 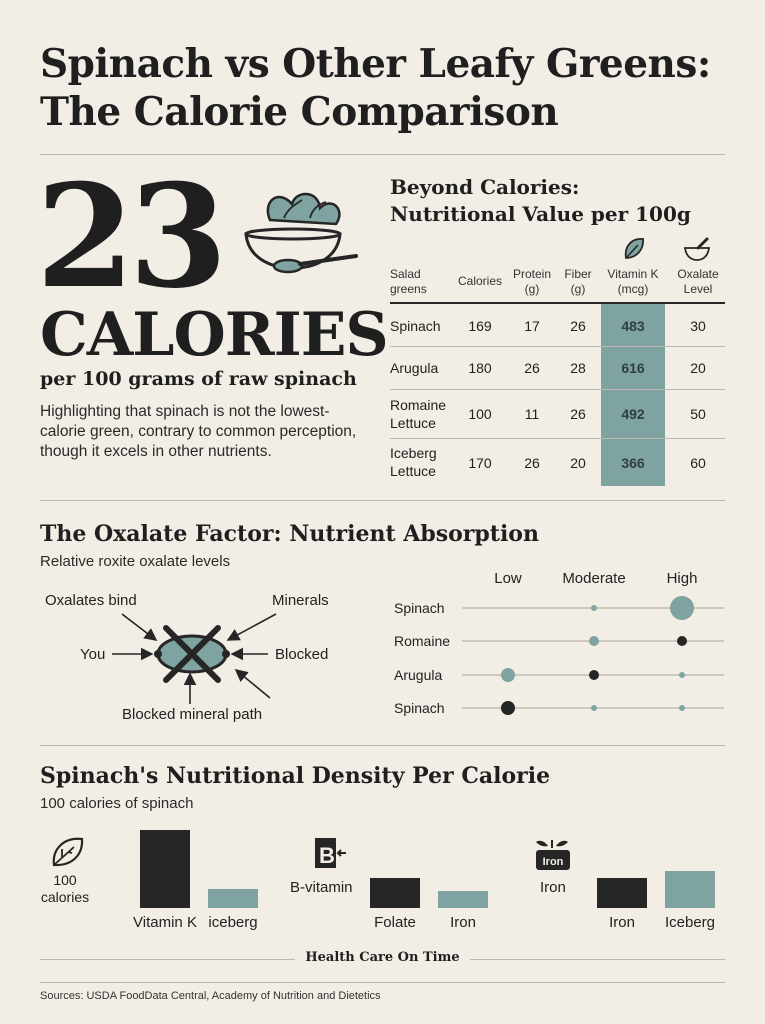 I want to click on table-cell-protein: 17, so click(x=532, y=326).